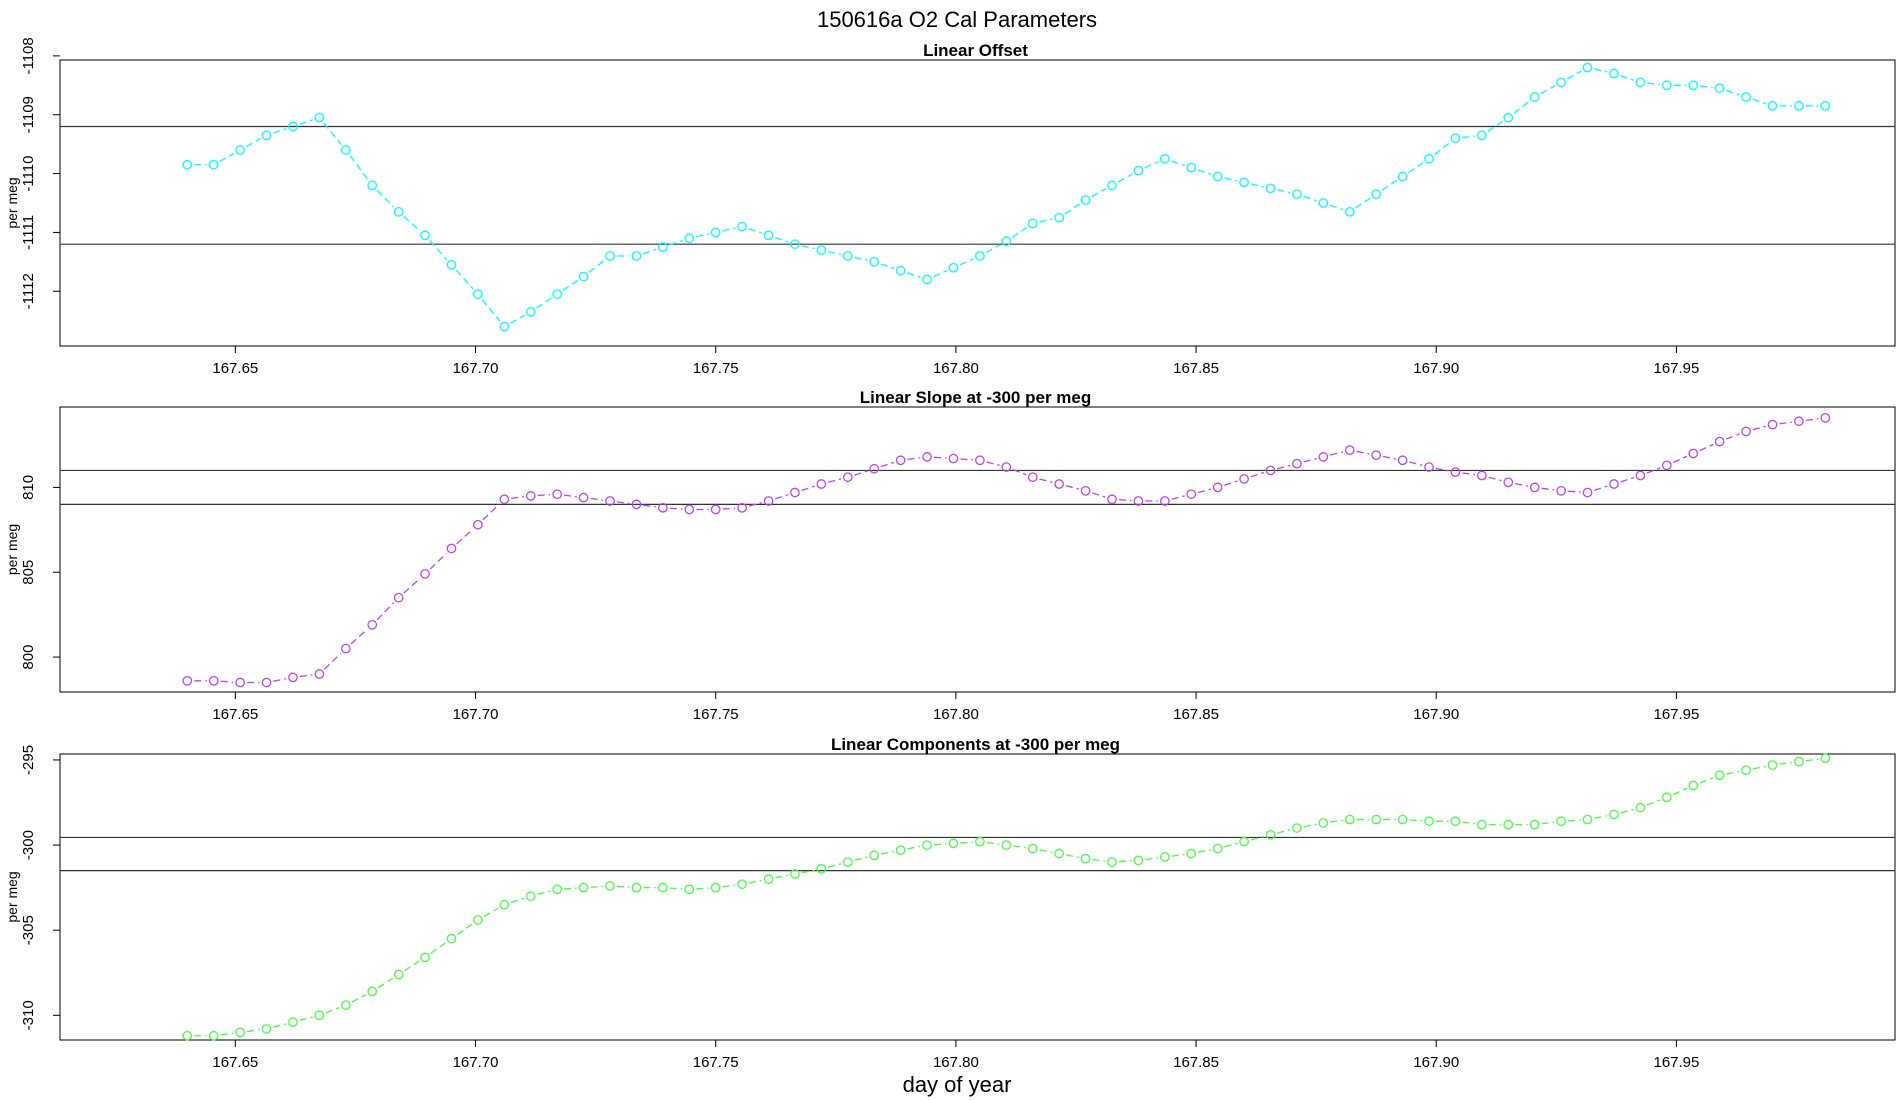 The height and width of the screenshot is (1100, 1900). What do you see at coordinates (235, 1062) in the screenshot?
I see `x-tick-label: 167.65` at bounding box center [235, 1062].